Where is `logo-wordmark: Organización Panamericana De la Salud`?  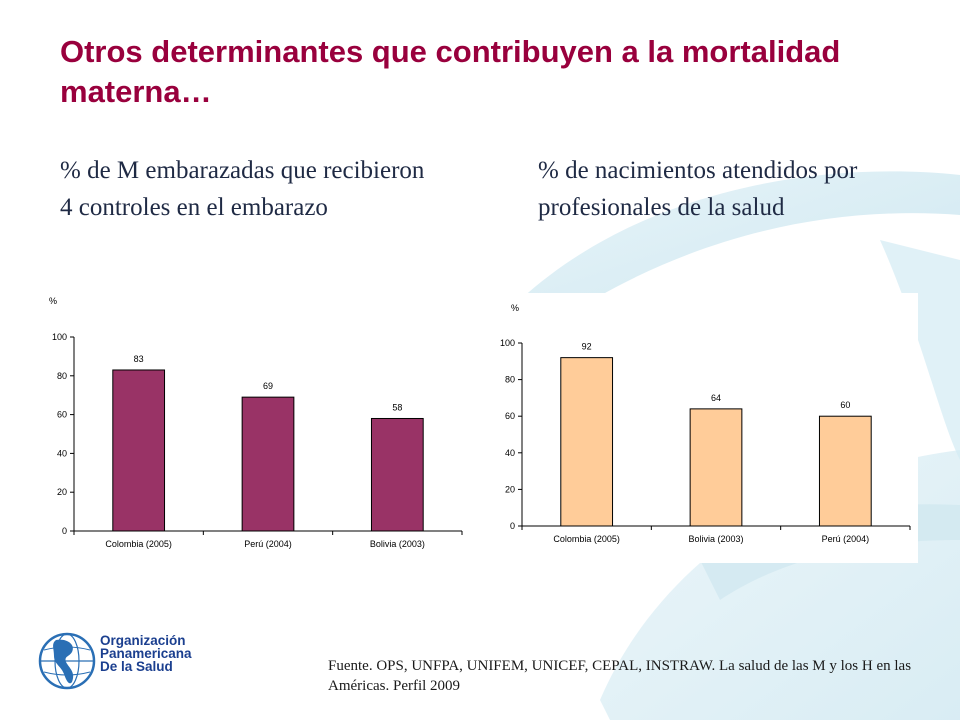 logo-wordmark: Organización Panamericana De la Salud is located at coordinates (146, 653).